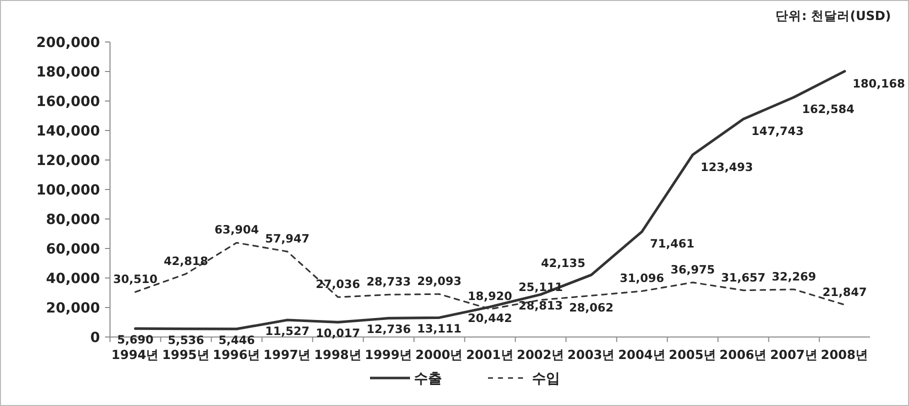 This screenshot has width=909, height=406. Describe the element at coordinates (428, 379) in the screenshot. I see `legend-label: 수출` at that location.